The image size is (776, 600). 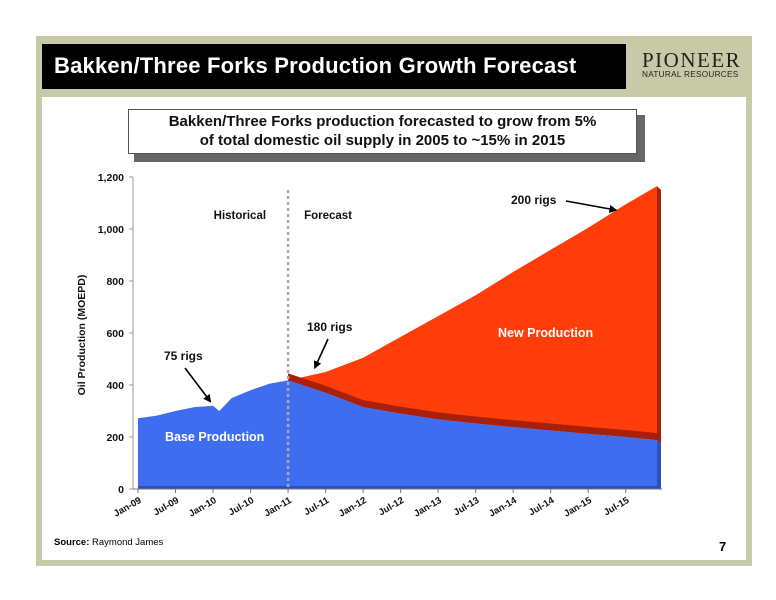 I want to click on x-tick-label: Jul-13, so click(x=466, y=506).